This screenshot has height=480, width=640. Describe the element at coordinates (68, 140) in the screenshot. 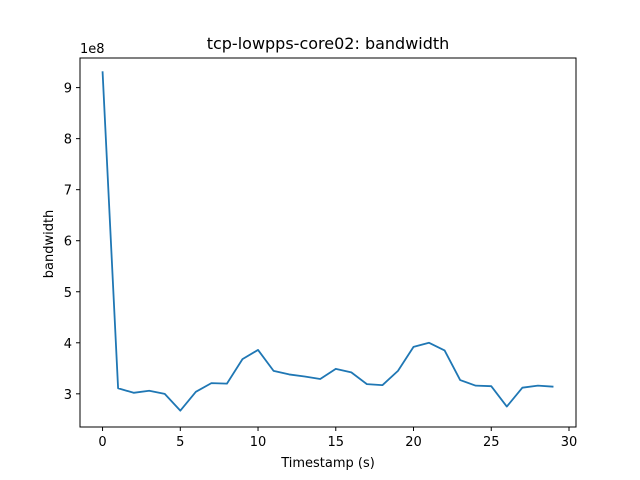

I see `y-tick-label: 8` at that location.